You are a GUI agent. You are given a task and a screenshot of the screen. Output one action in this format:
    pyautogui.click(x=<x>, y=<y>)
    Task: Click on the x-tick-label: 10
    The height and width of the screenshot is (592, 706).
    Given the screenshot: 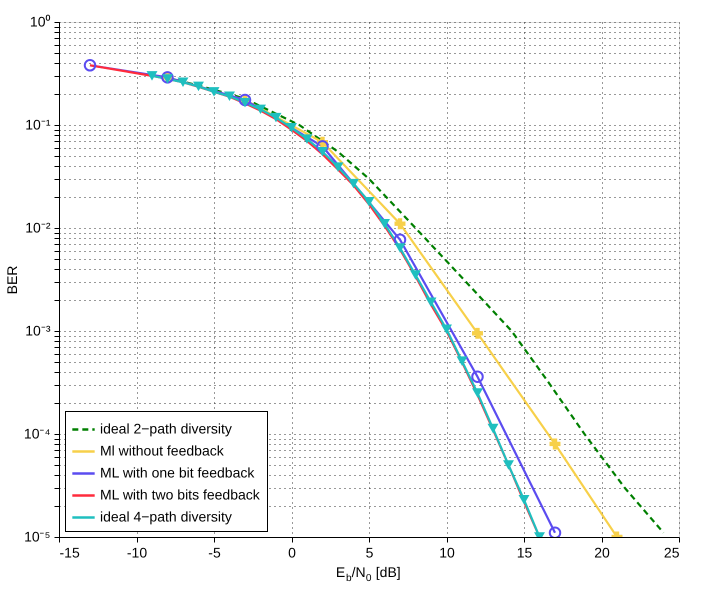 What is the action you would take?
    pyautogui.click(x=447, y=552)
    